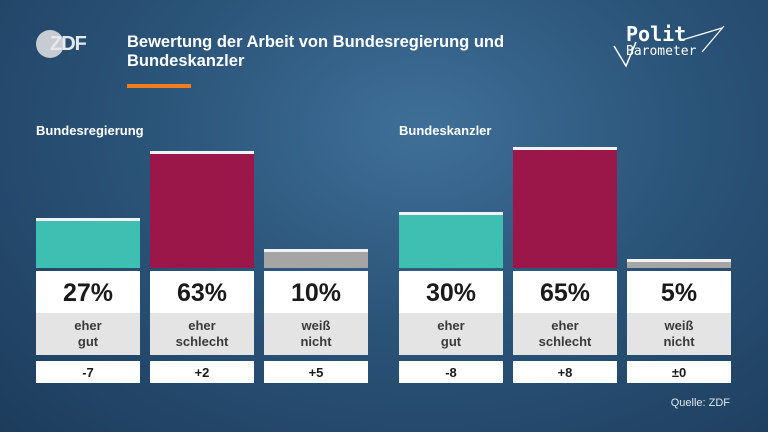 The image size is (768, 432). I want to click on politbarometer-logo: Polit Barometer, so click(672, 47).